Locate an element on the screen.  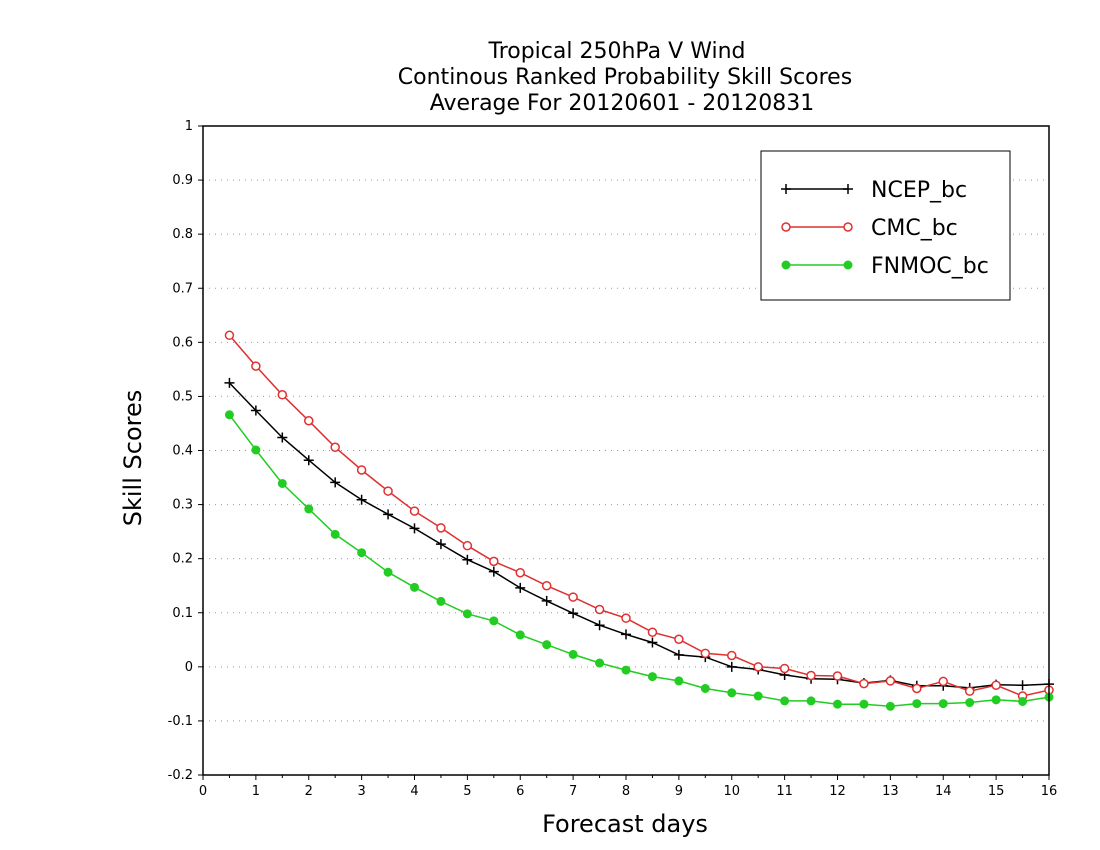
y-tick-label: 0.7 is located at coordinates (182, 288).